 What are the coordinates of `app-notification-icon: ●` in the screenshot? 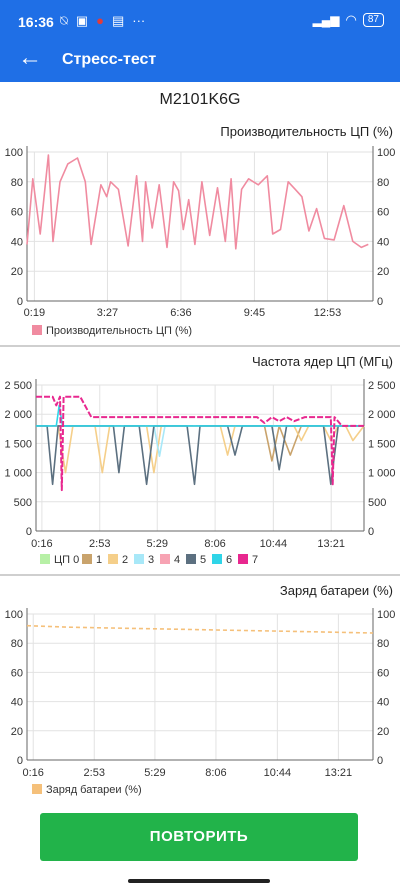 It's located at (100, 20).